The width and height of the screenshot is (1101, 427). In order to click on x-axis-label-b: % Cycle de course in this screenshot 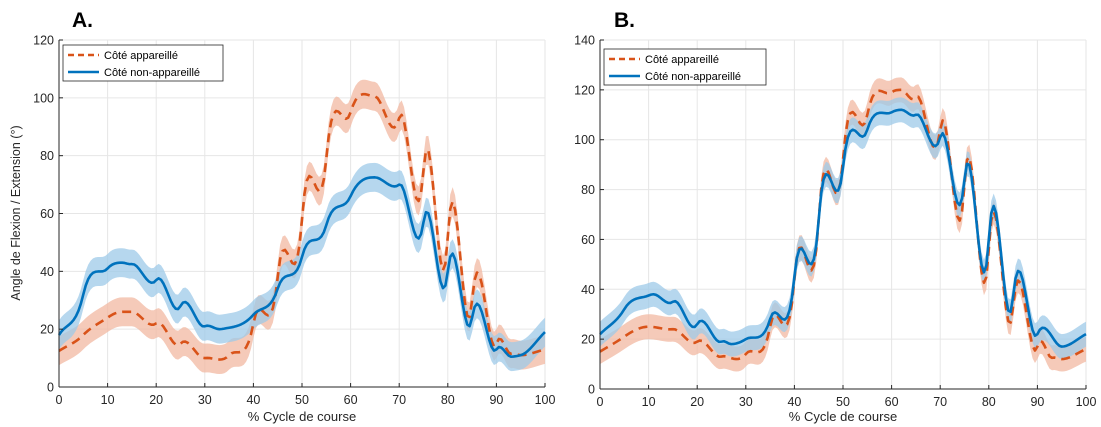, I will do `click(843, 416)`.